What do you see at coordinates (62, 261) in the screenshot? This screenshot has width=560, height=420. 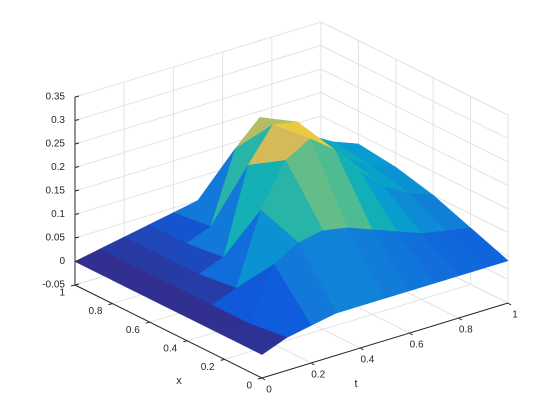 I see `z-tick-label: 0` at bounding box center [62, 261].